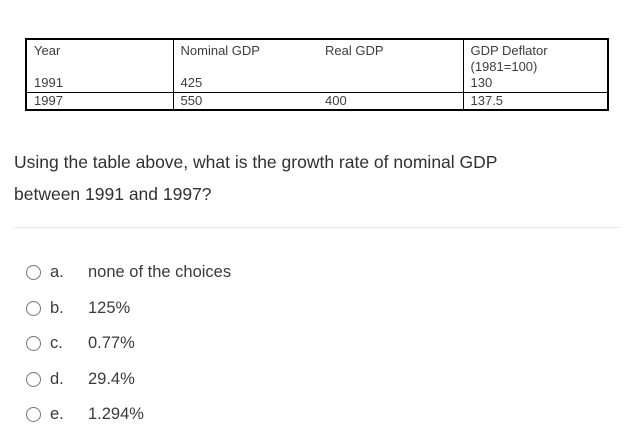 The height and width of the screenshot is (442, 633). What do you see at coordinates (57, 414) in the screenshot?
I see `option-letter: e.` at bounding box center [57, 414].